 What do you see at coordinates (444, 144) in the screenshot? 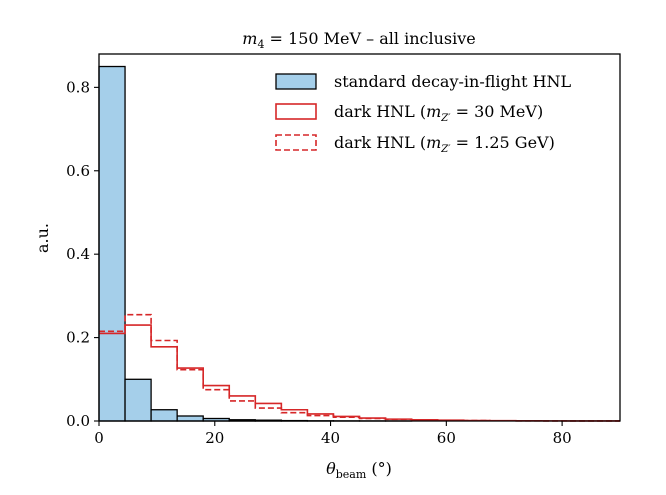
I see `legend-label-dark-1p25gev: dark HNL (mZ′ = 1.25 GeV)` at bounding box center [444, 144].